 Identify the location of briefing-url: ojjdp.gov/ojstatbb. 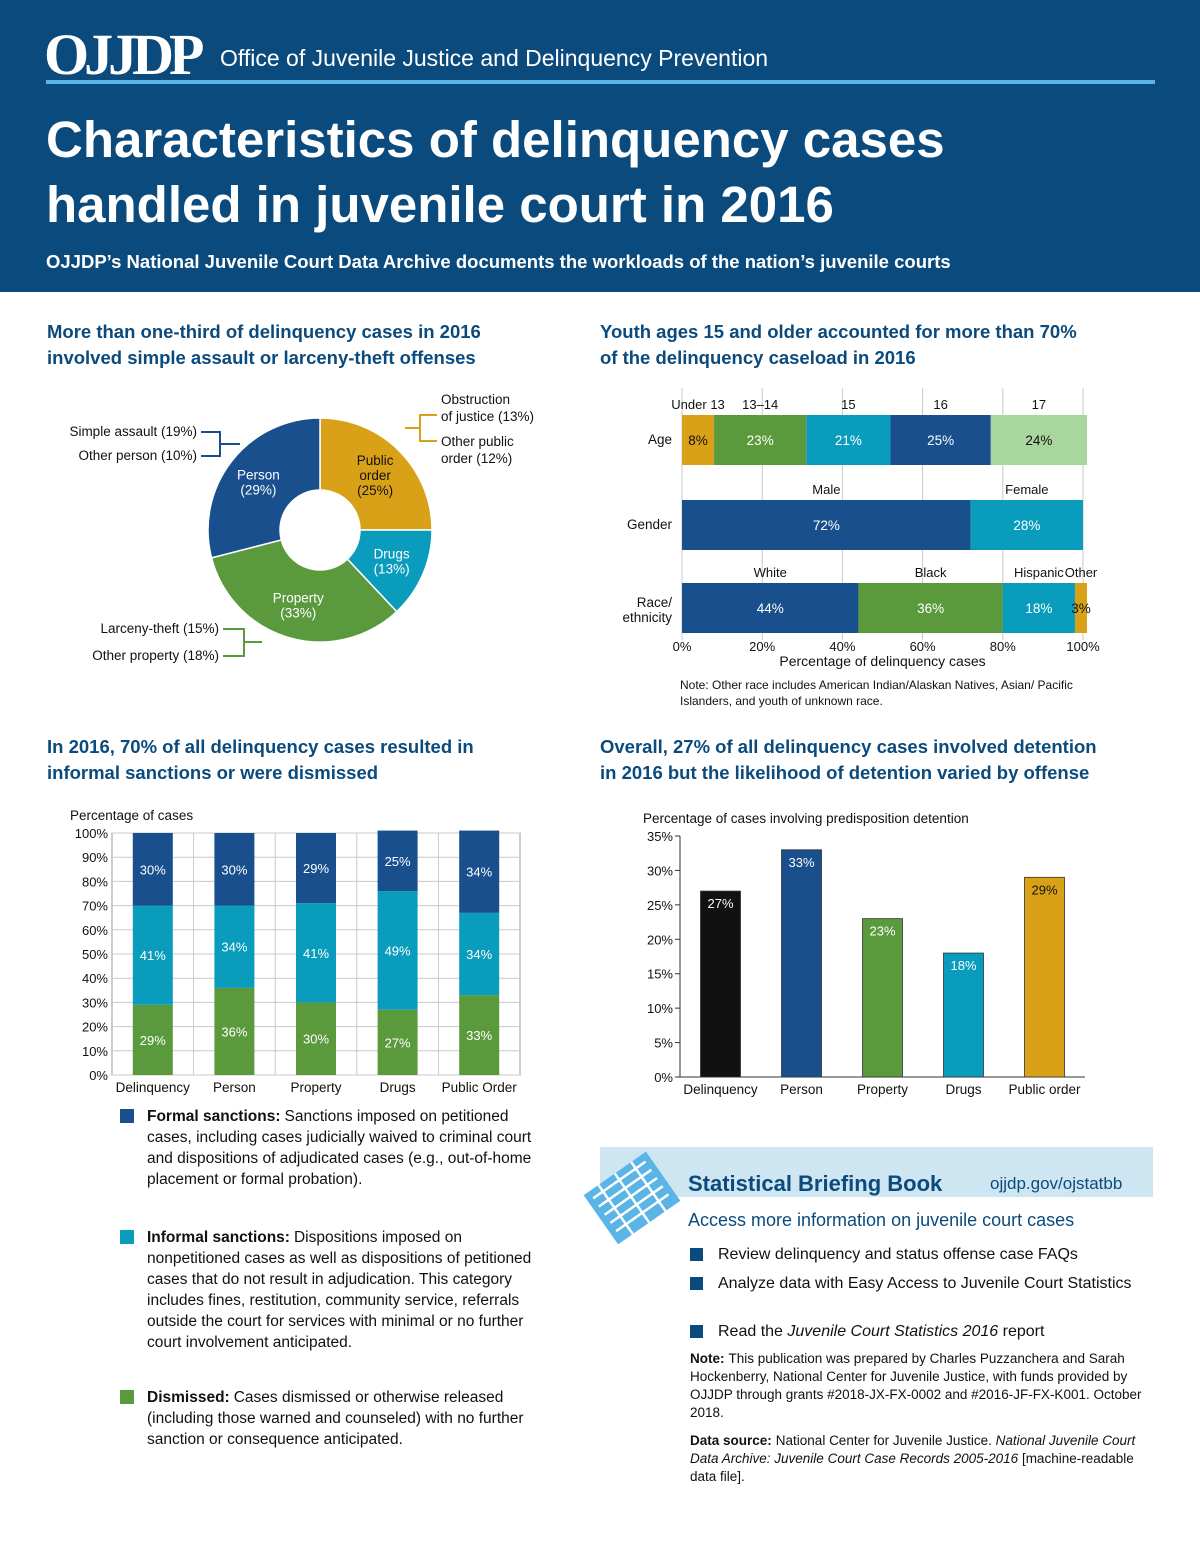
(1056, 1183).